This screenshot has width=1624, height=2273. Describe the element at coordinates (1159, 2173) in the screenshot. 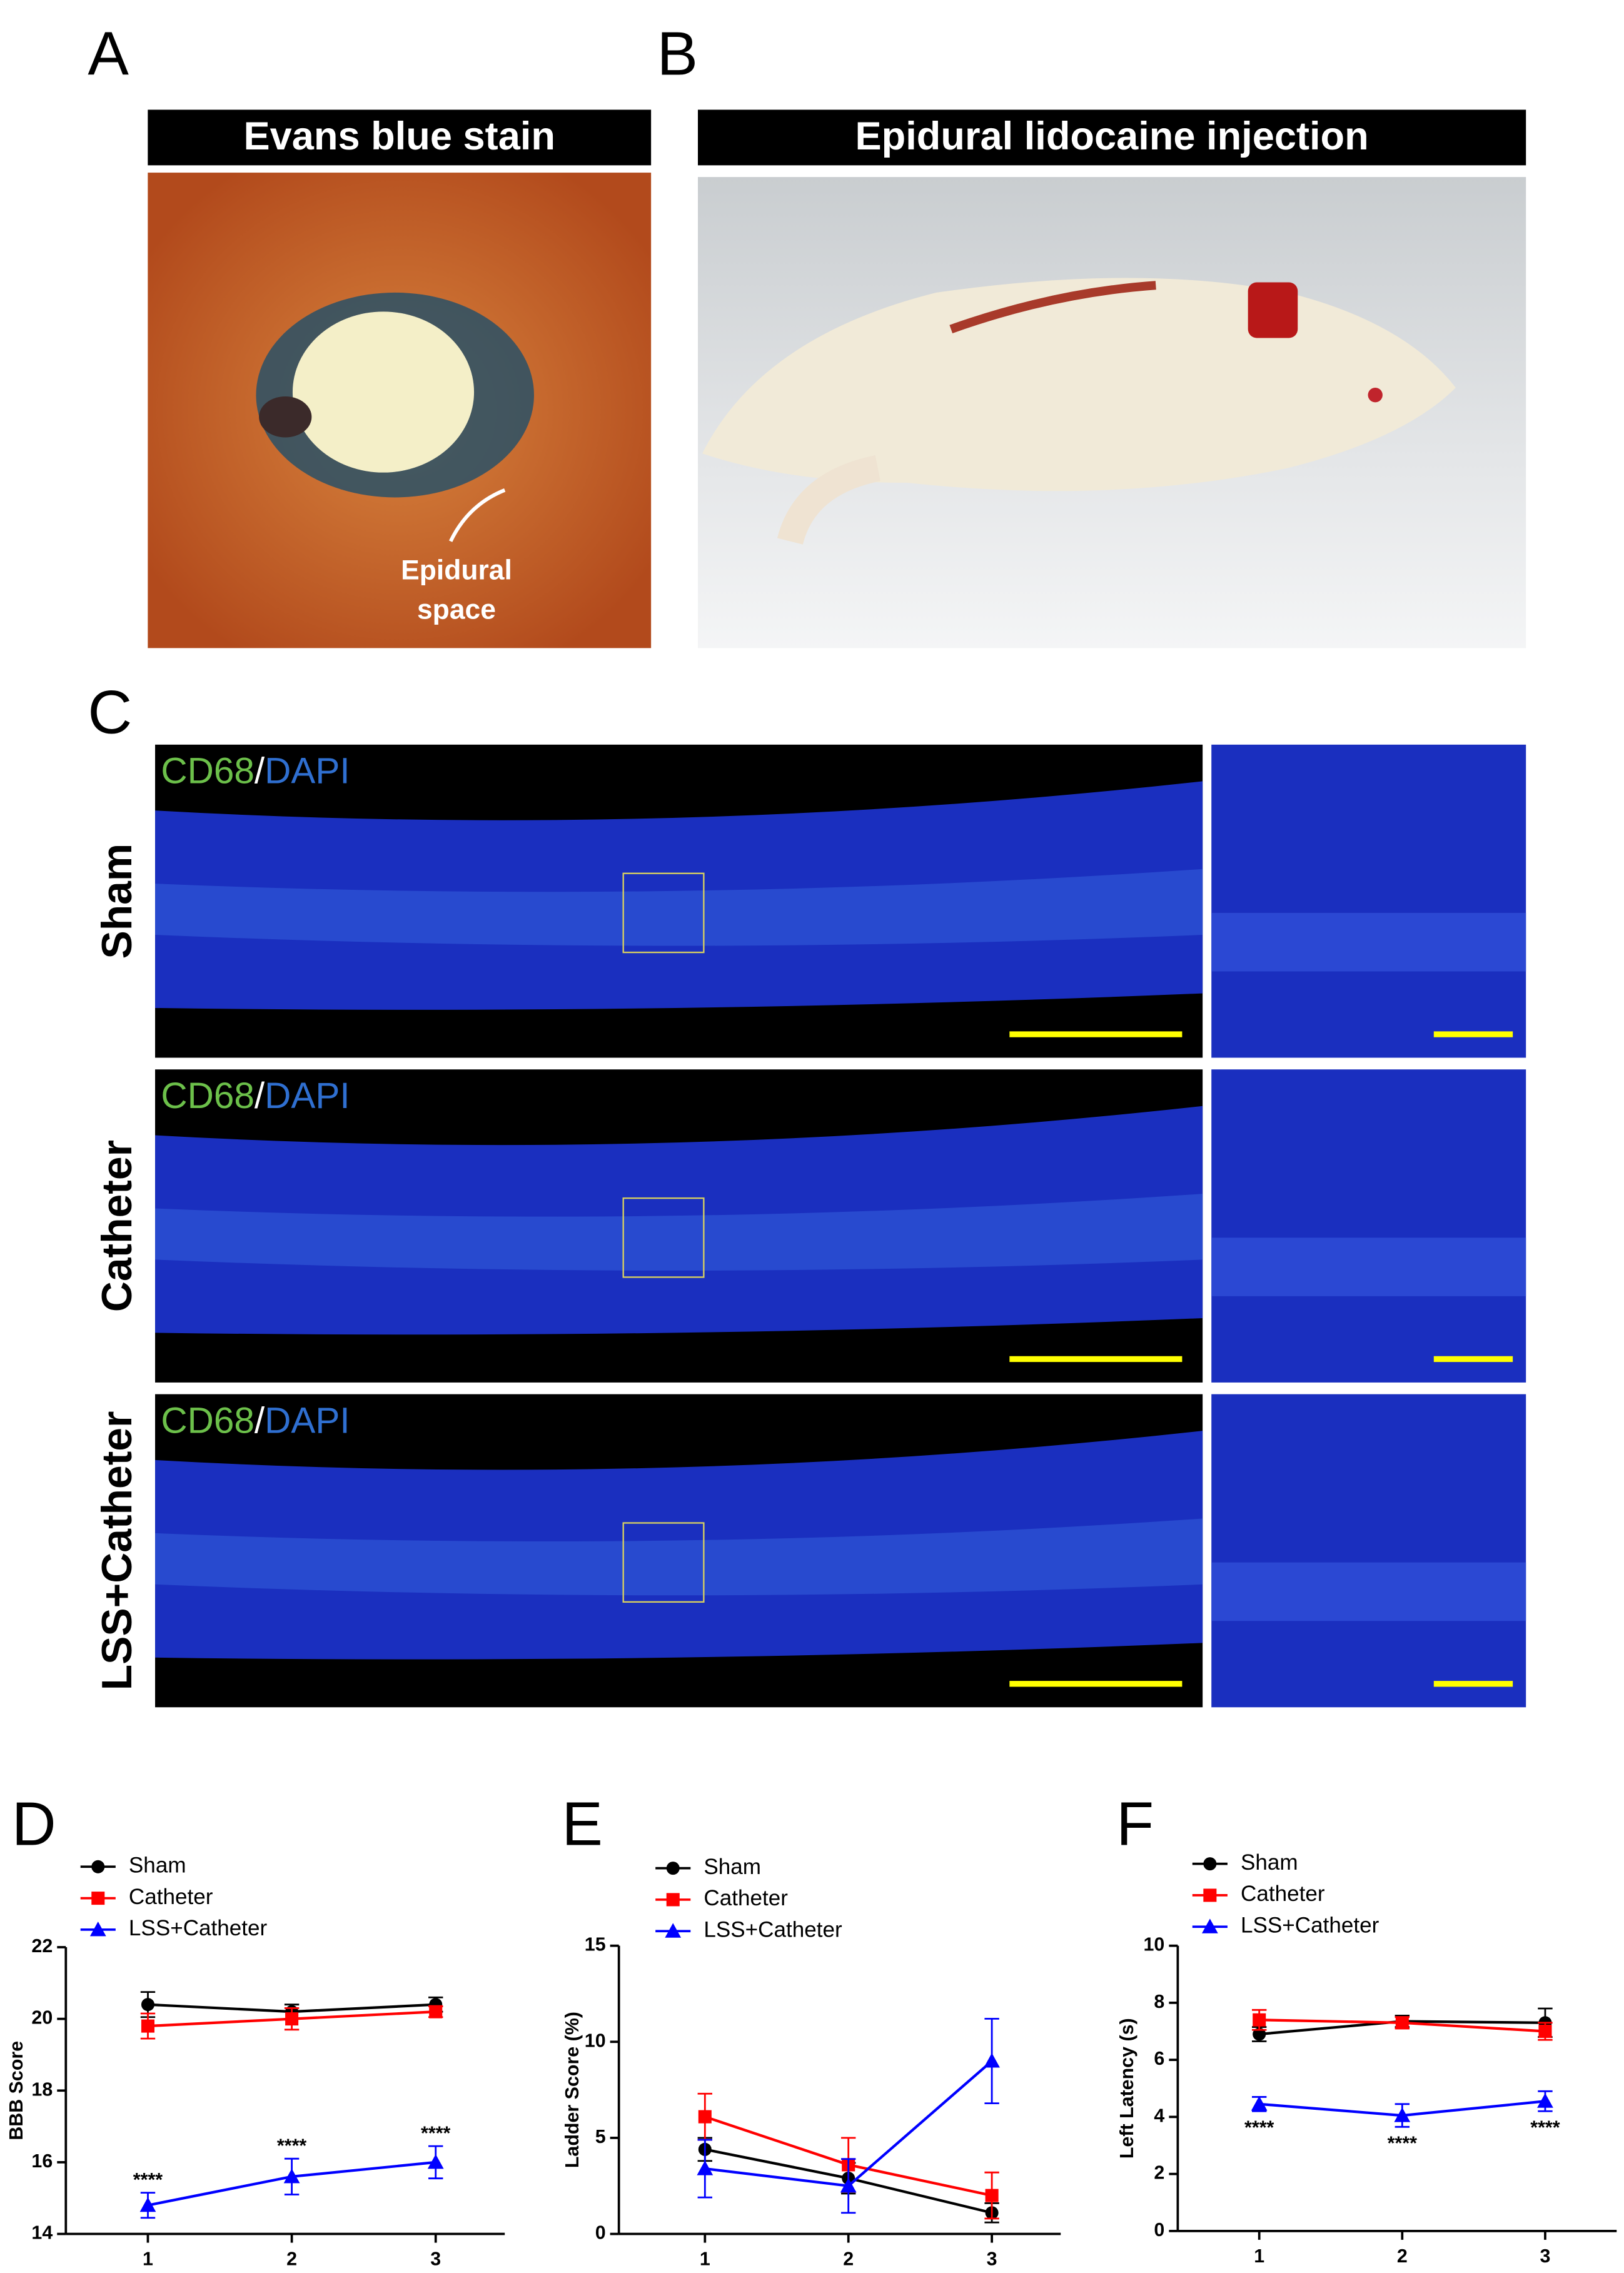

I see `y-tick-label: 2` at that location.